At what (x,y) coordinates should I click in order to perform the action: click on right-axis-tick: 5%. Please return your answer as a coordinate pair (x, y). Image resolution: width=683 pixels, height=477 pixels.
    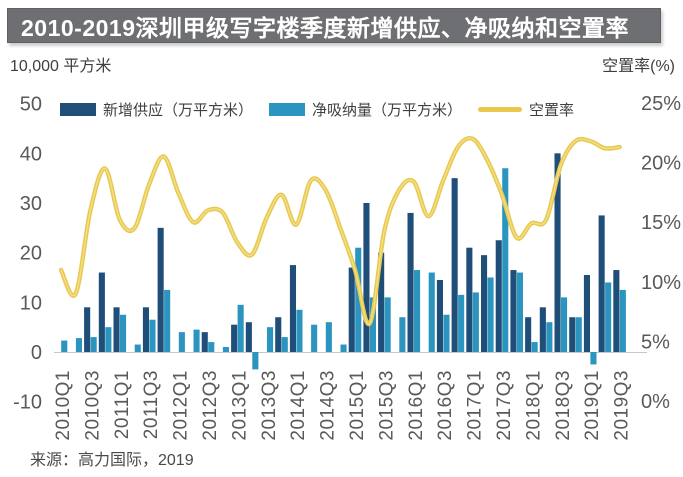
    Looking at the image, I should click on (655, 342).